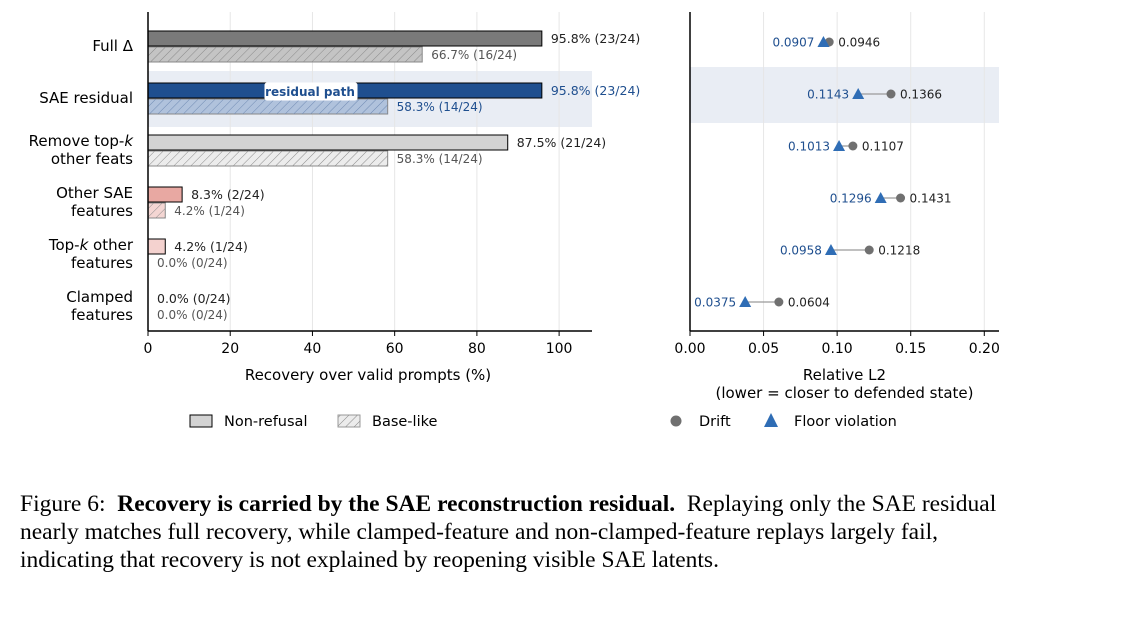  I want to click on x-axis-label: Relative L2, so click(844, 375).